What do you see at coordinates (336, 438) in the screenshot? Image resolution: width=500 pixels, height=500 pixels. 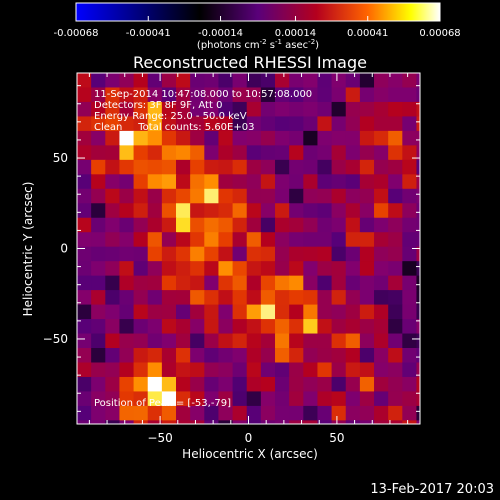 I see `x-tick-label: 50` at bounding box center [336, 438].